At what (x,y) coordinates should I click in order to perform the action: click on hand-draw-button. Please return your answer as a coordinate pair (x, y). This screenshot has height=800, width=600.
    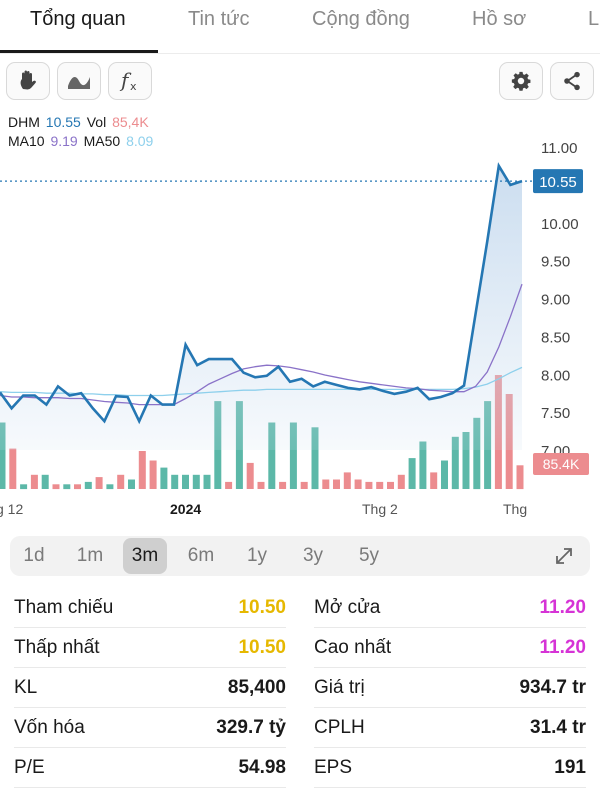
    Looking at the image, I should click on (28, 81).